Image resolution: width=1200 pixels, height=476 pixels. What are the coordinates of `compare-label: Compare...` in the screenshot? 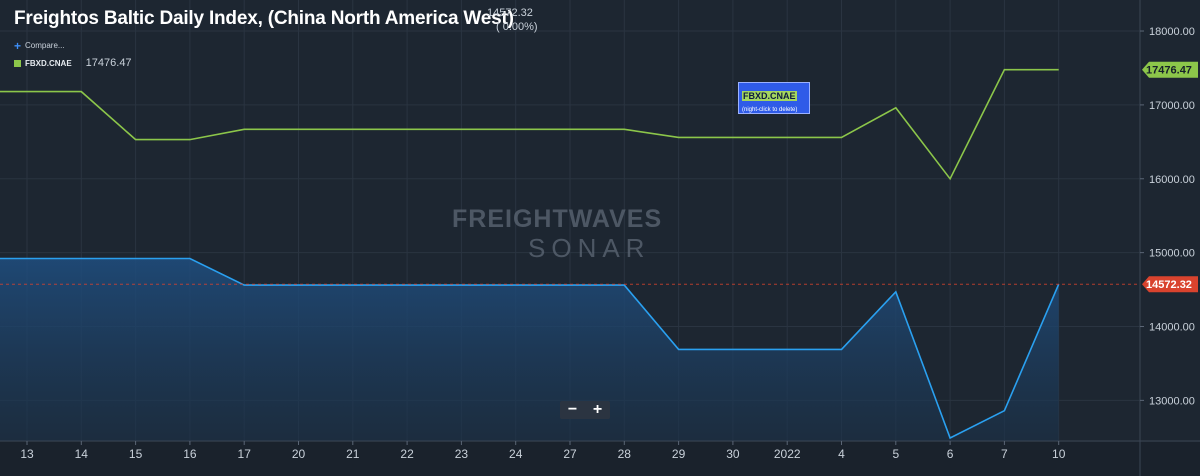 It's located at (45, 45).